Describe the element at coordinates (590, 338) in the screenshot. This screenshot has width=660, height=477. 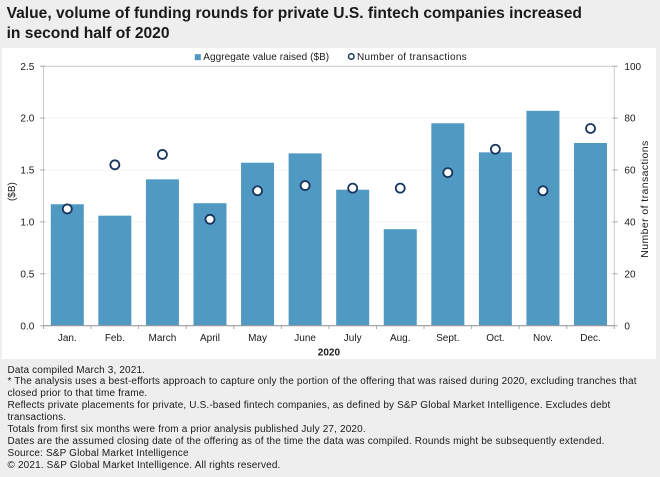
I see `svg-text: Dec.` at that location.